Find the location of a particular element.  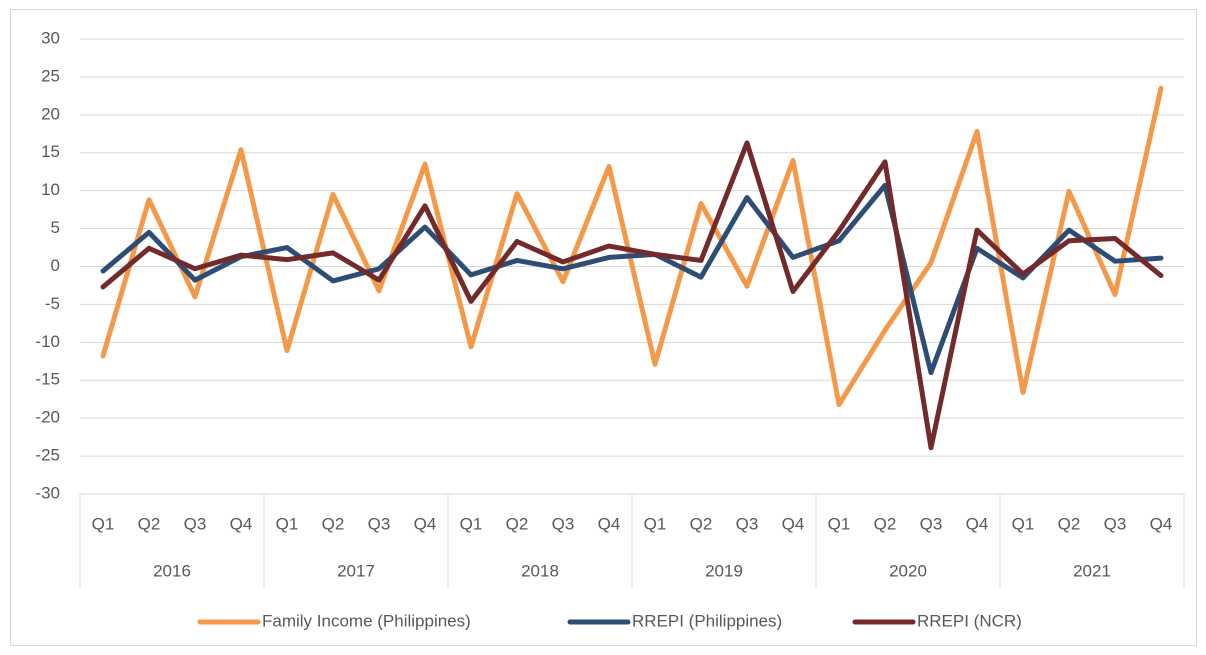

y-tick-label: 10 is located at coordinates (50, 189).